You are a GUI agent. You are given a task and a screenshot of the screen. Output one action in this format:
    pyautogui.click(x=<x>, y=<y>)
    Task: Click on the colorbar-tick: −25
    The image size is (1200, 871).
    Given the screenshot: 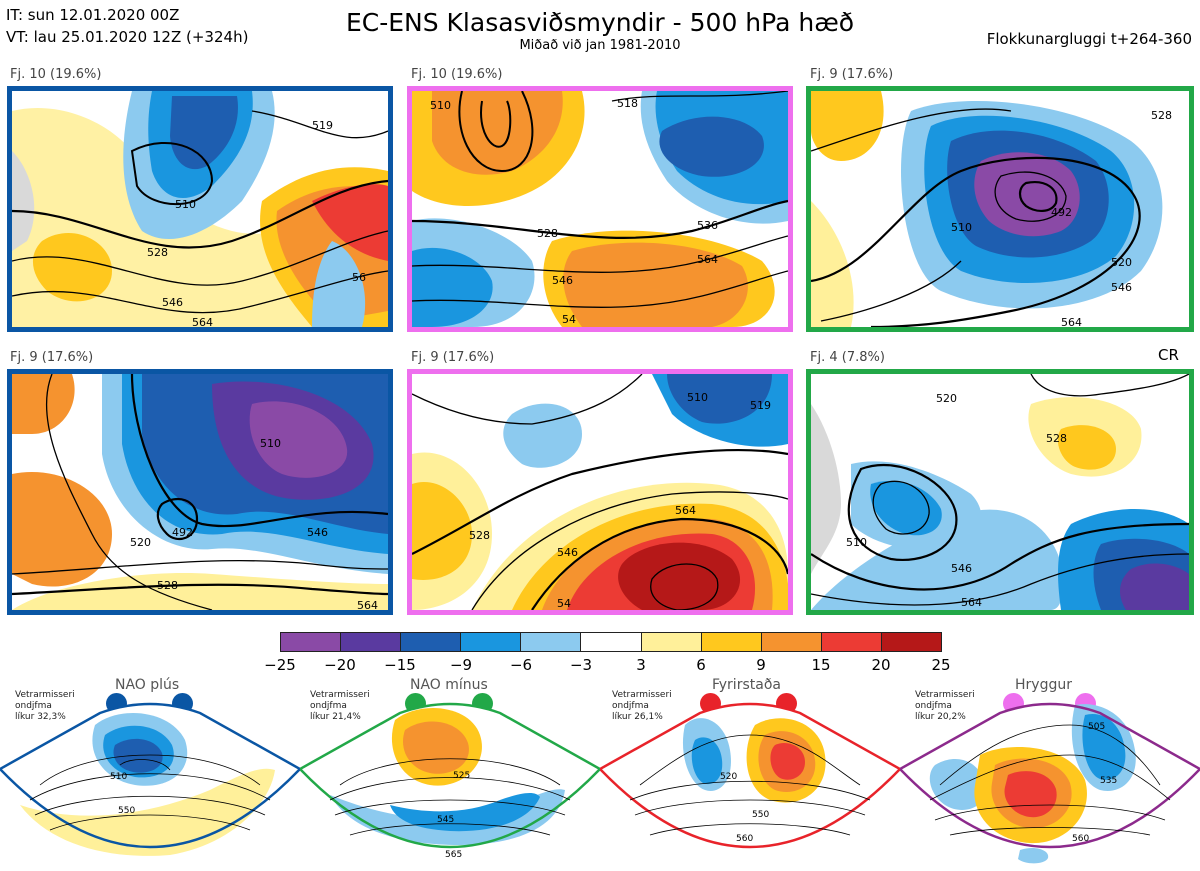 What is the action you would take?
    pyautogui.click(x=280, y=665)
    